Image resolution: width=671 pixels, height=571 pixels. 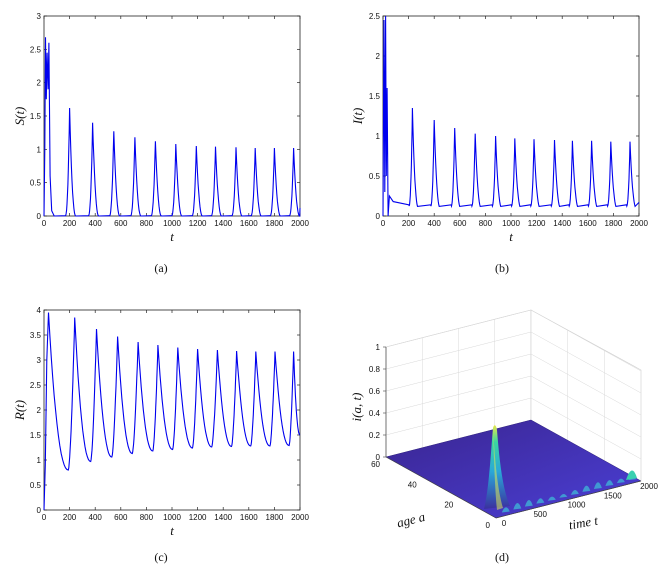 What do you see at coordinates (39, 310) in the screenshot?
I see `y-tick-label: 4` at bounding box center [39, 310].